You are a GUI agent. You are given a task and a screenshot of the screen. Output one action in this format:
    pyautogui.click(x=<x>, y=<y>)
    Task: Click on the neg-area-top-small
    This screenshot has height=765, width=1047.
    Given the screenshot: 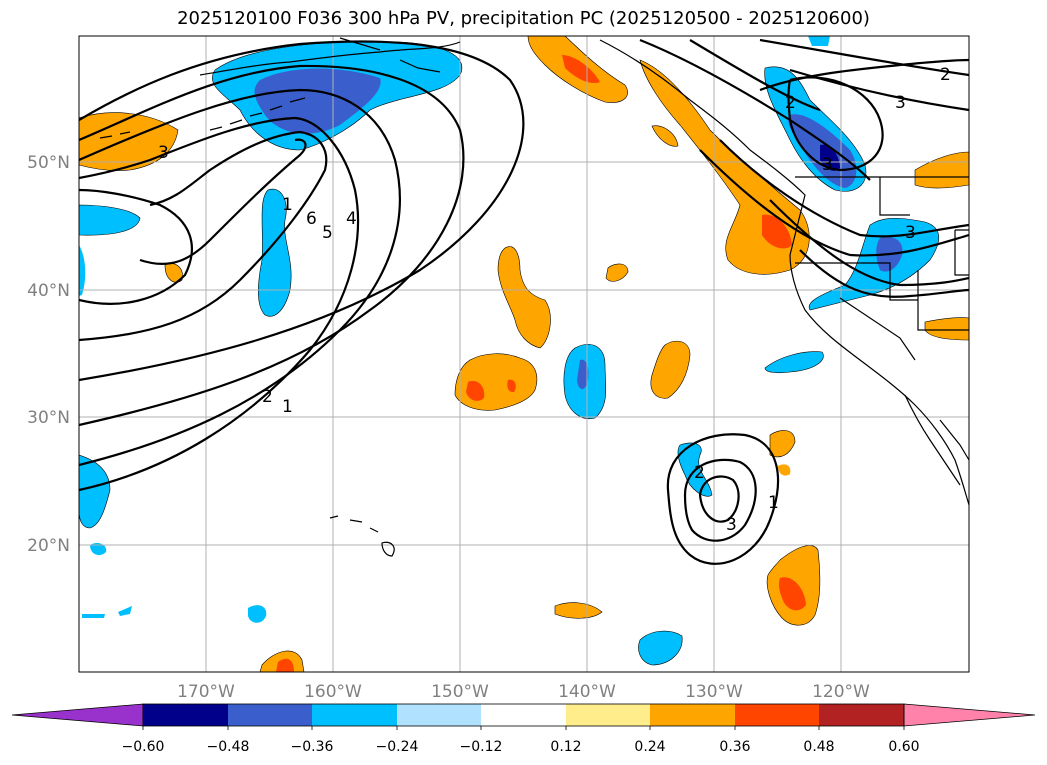 What is the action you would take?
    pyautogui.click(x=819, y=41)
    